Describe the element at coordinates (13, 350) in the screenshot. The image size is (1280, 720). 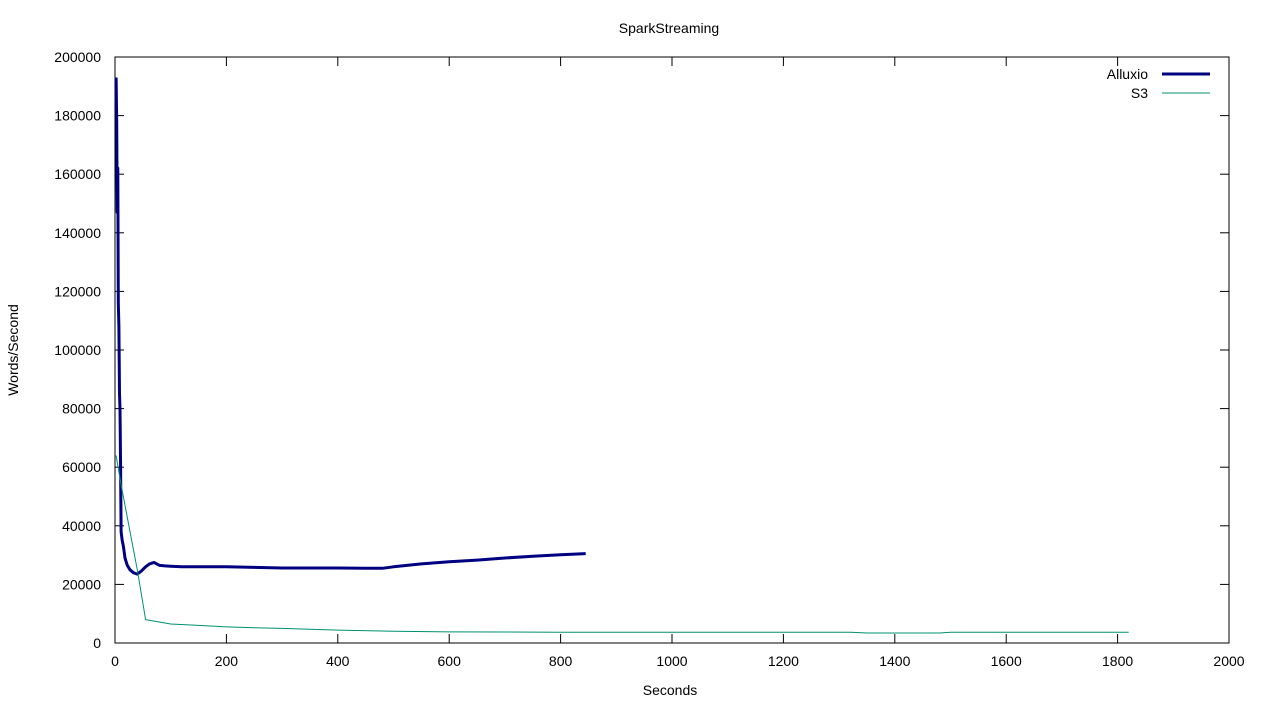
I see `y-axis-label: Words/Second` at that location.